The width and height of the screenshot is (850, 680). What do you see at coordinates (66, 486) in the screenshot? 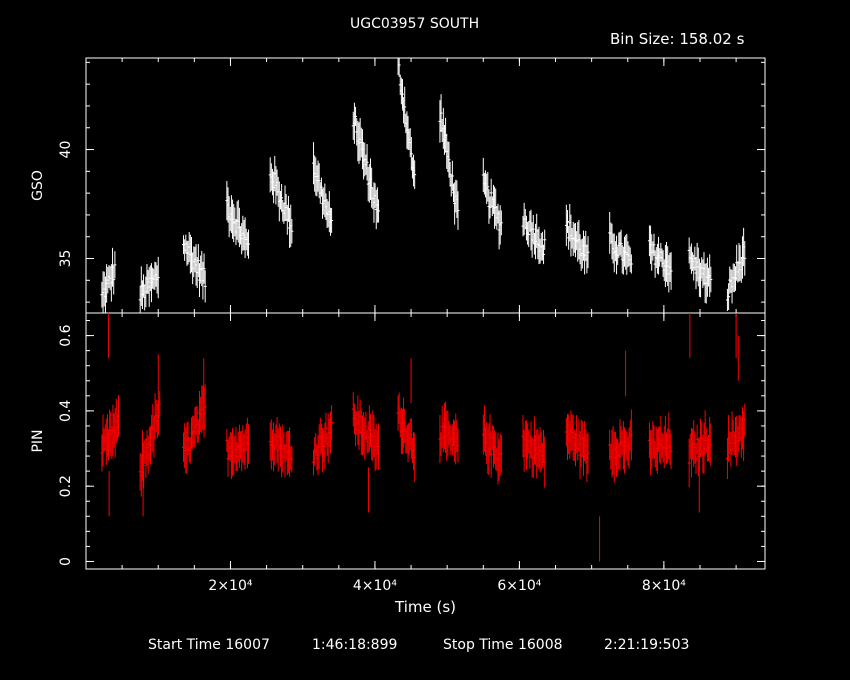
I see `pin-ytick-label: 0.2` at bounding box center [66, 486].